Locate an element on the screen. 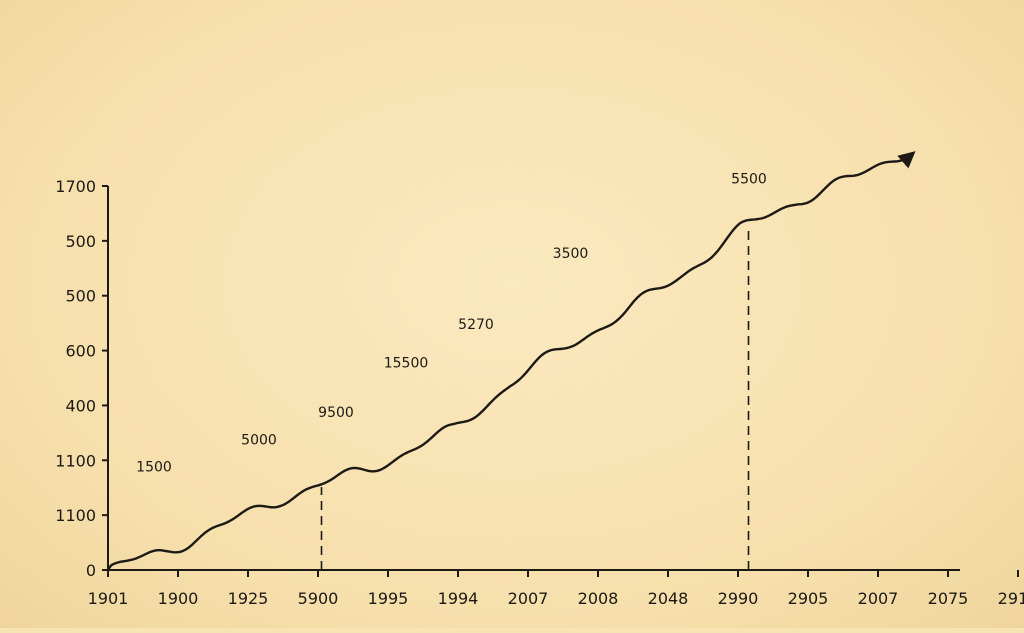 The width and height of the screenshot is (1024, 633). x-tick-label: 1995 is located at coordinates (388, 598).